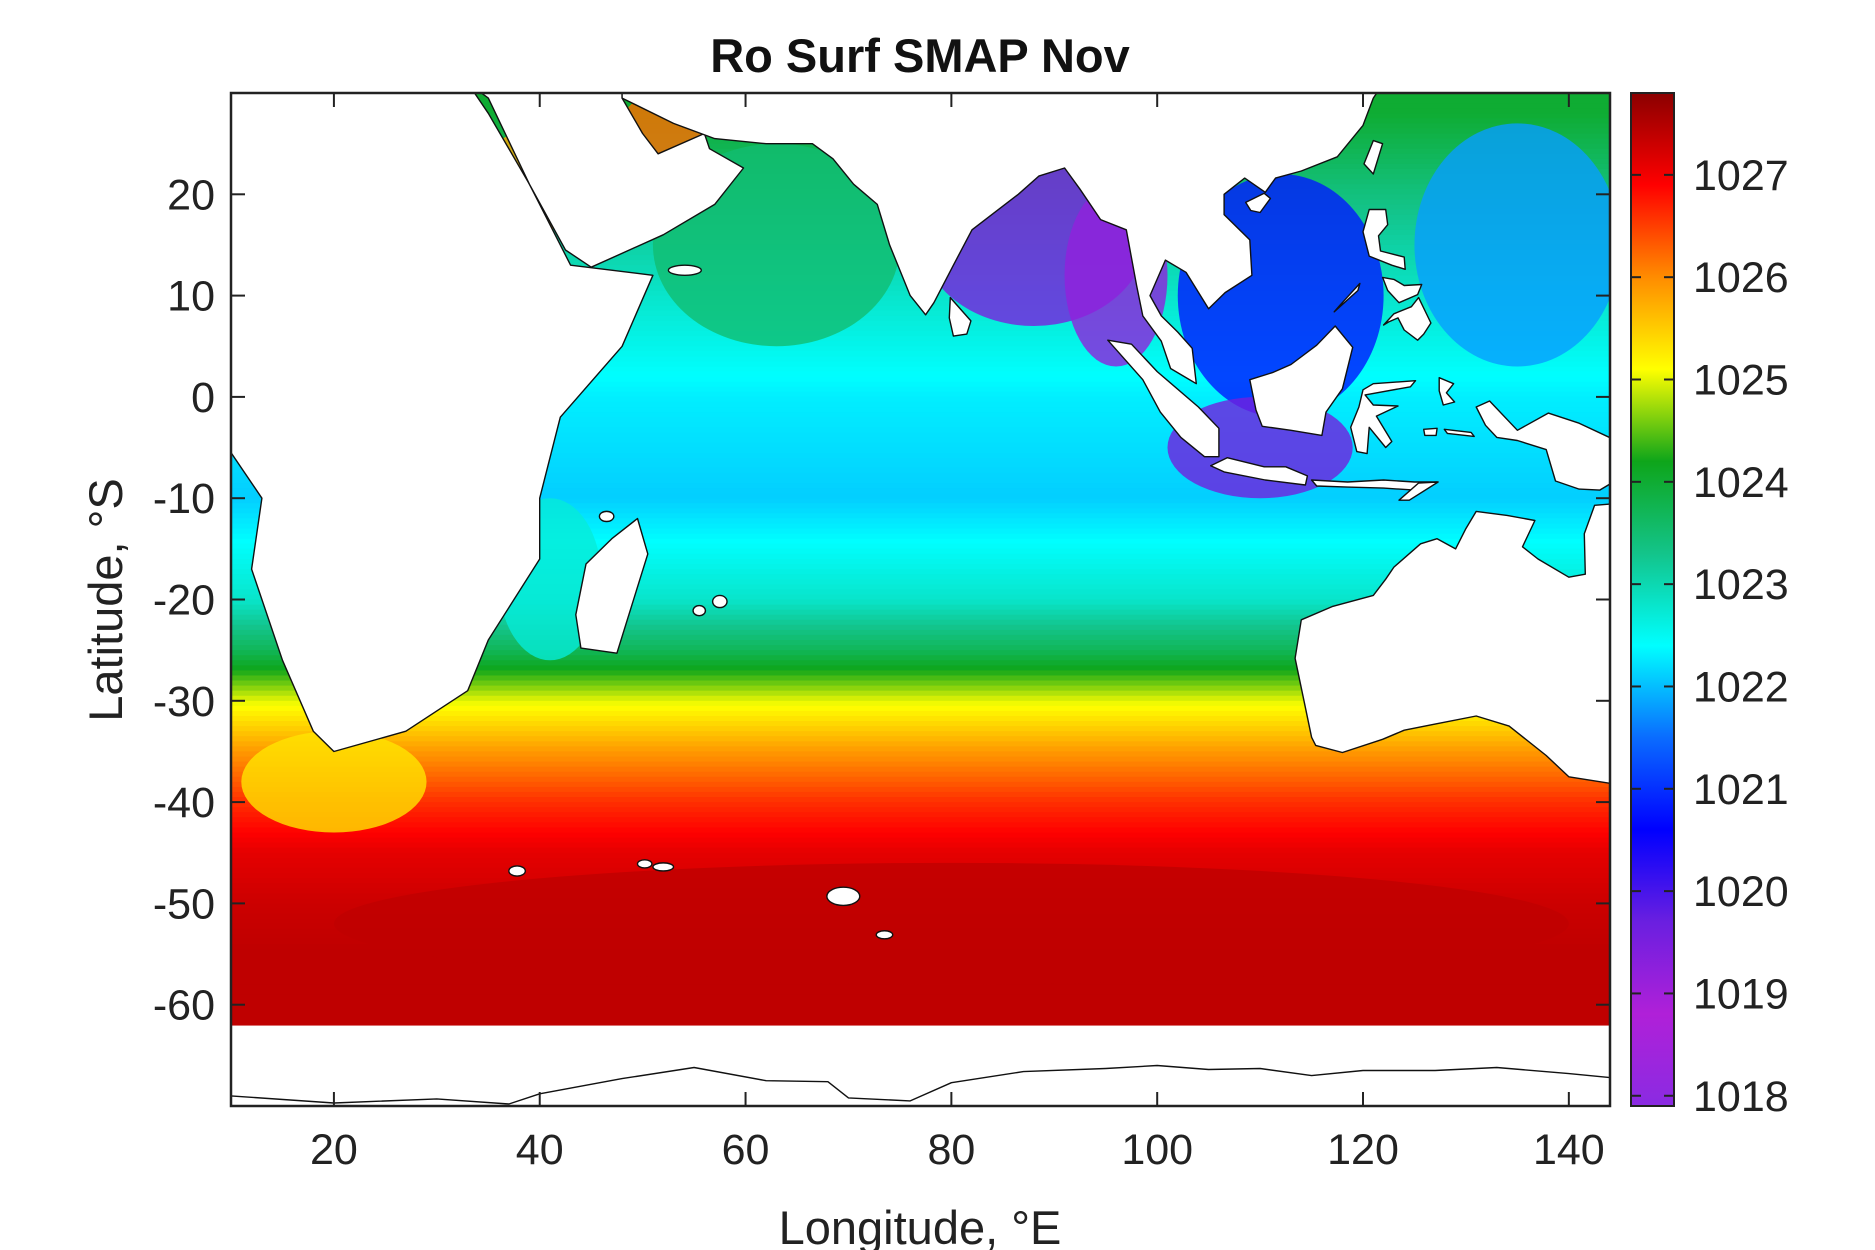  I want to click on land-luzon, so click(1384, 239).